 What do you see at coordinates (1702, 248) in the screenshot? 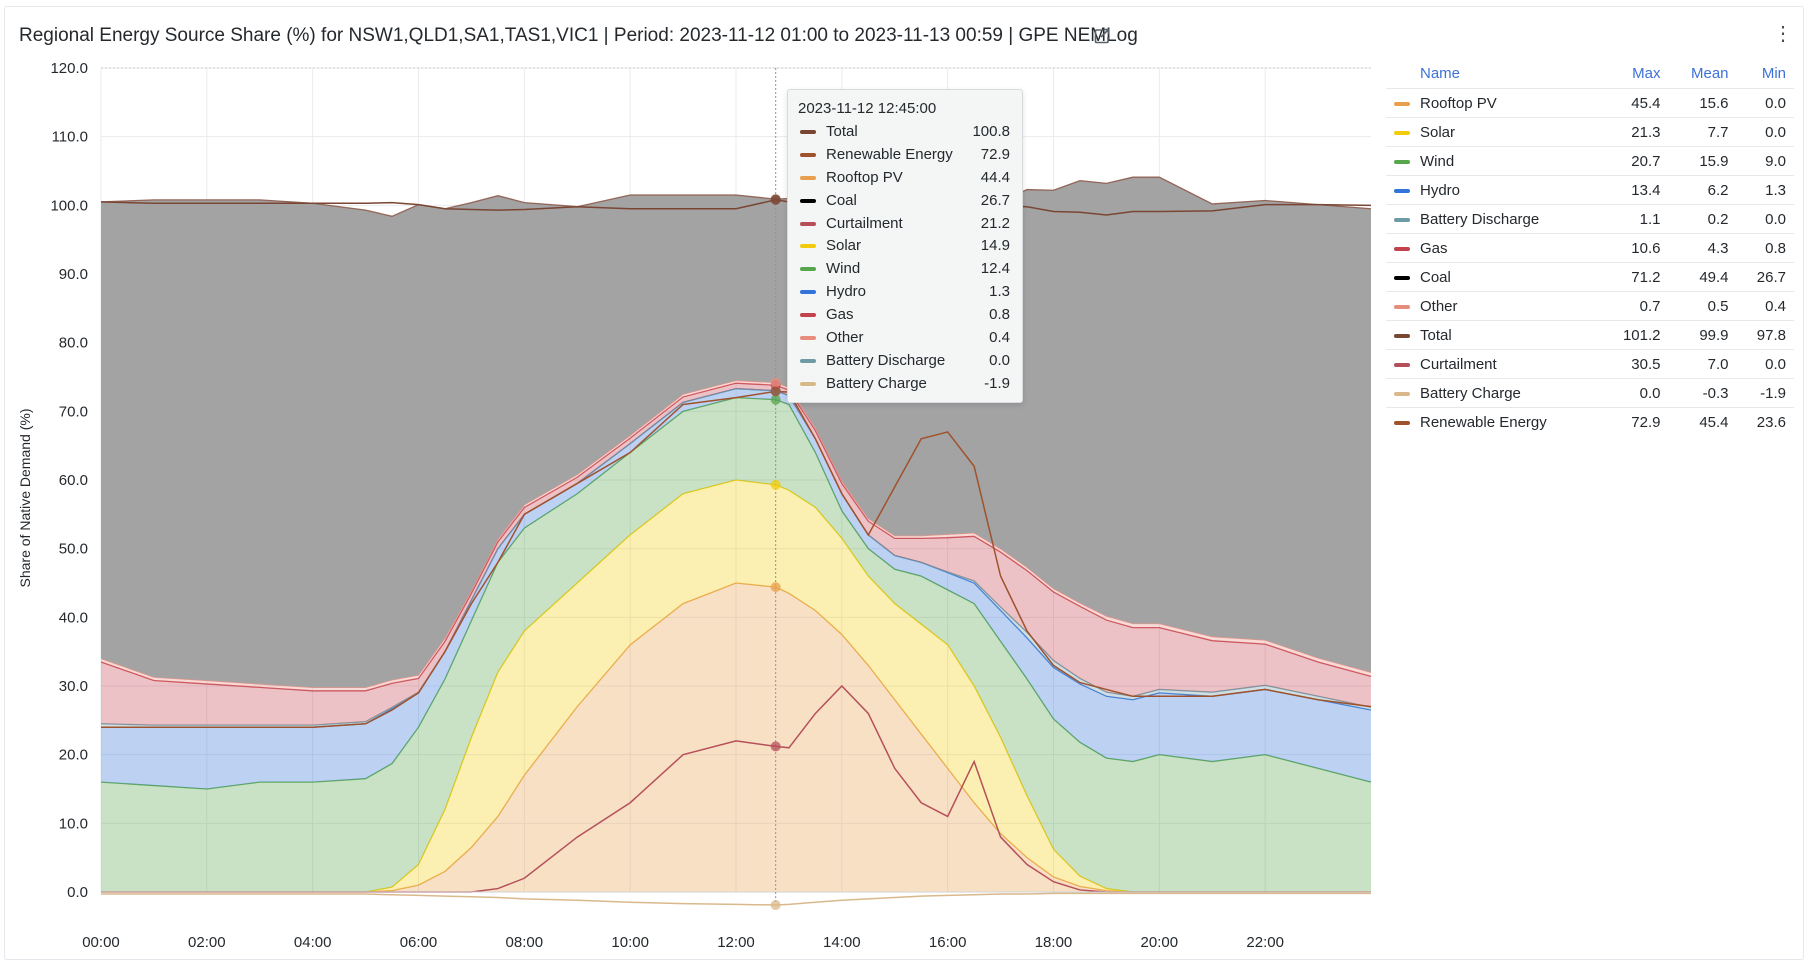
I see `legend-mean-value: 4.3` at bounding box center [1702, 248].